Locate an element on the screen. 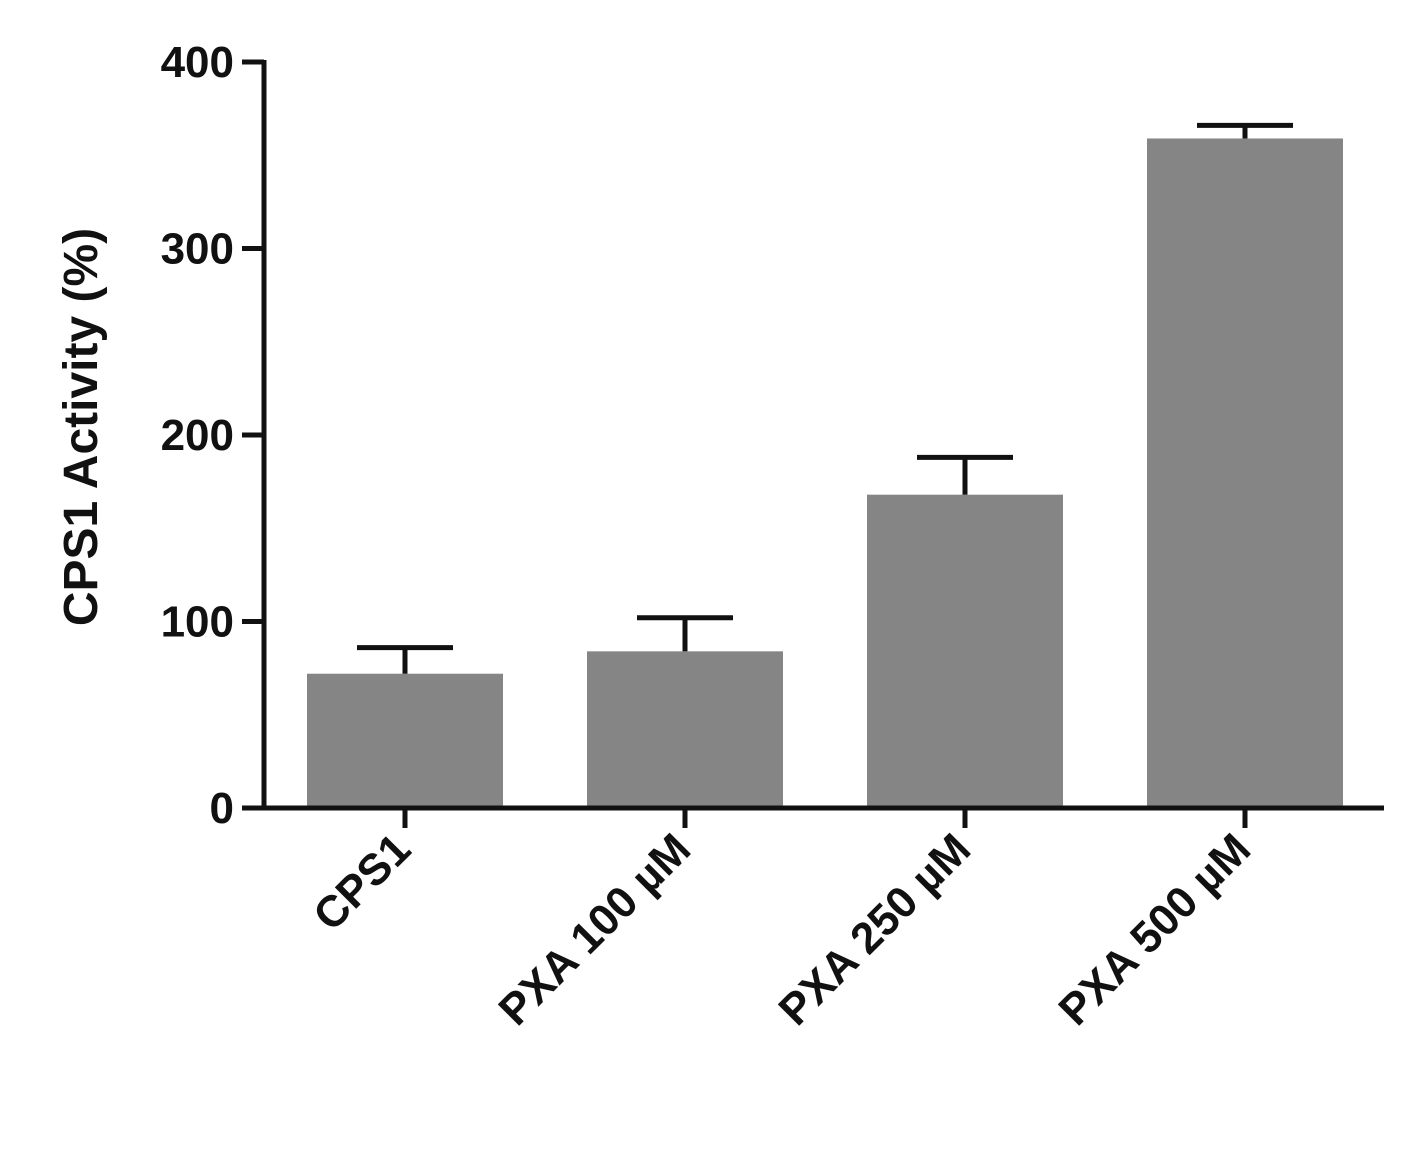 This screenshot has height=1160, width=1424. y-tick-label-5: 400 is located at coordinates (197, 62).